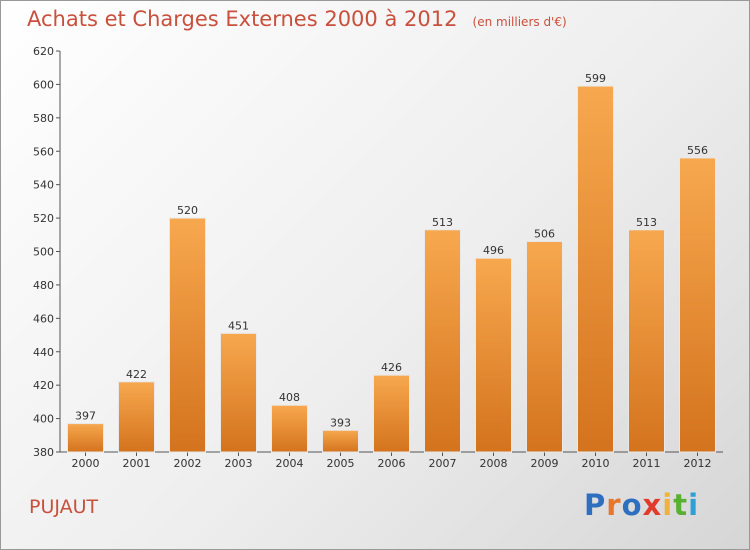  What do you see at coordinates (187, 210) in the screenshot?
I see `value-label-2002: 520` at bounding box center [187, 210].